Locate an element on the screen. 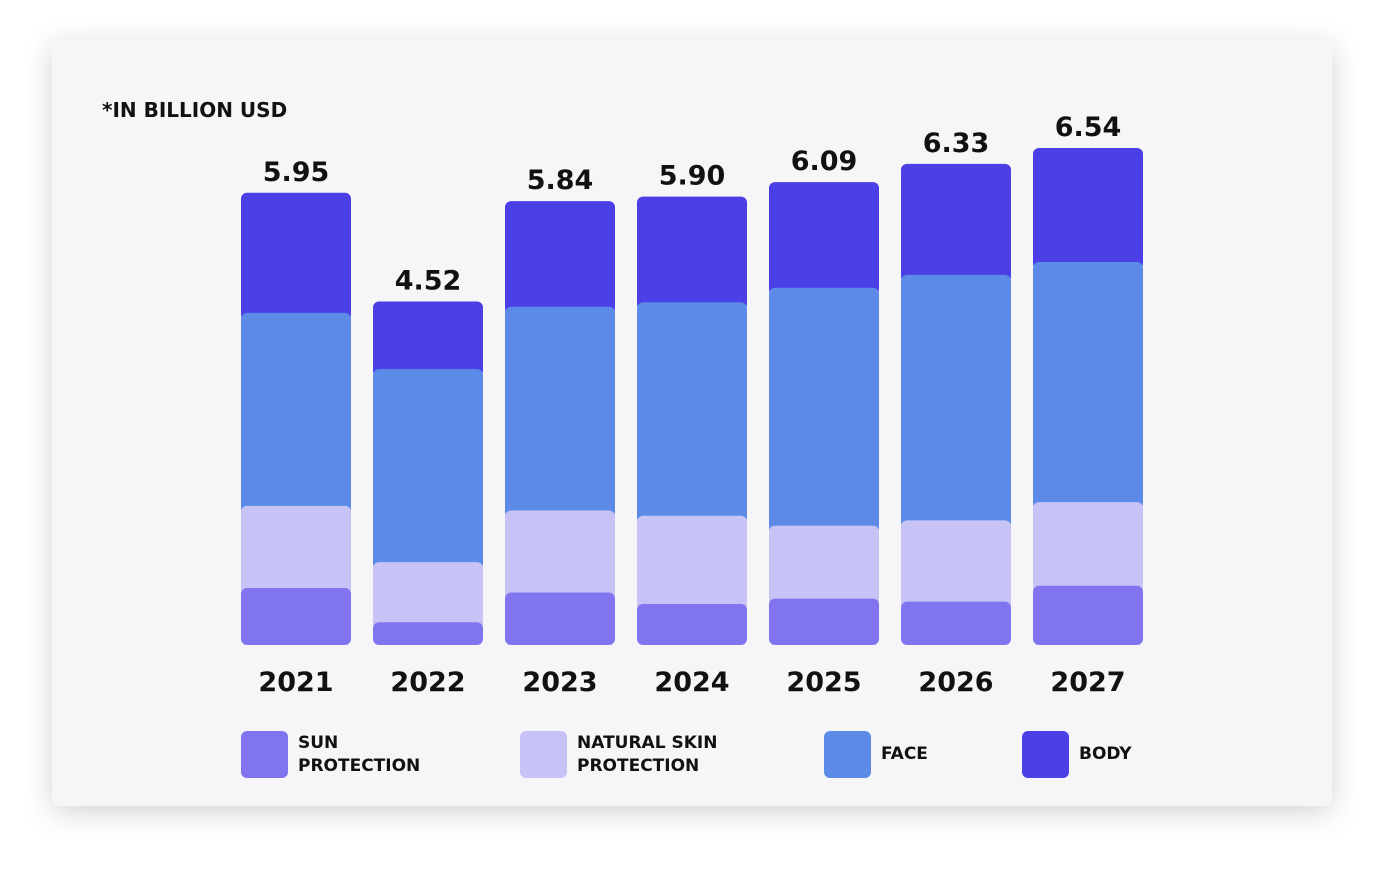 This screenshot has height=872, width=1384. total-label: 4.52 is located at coordinates (428, 280).